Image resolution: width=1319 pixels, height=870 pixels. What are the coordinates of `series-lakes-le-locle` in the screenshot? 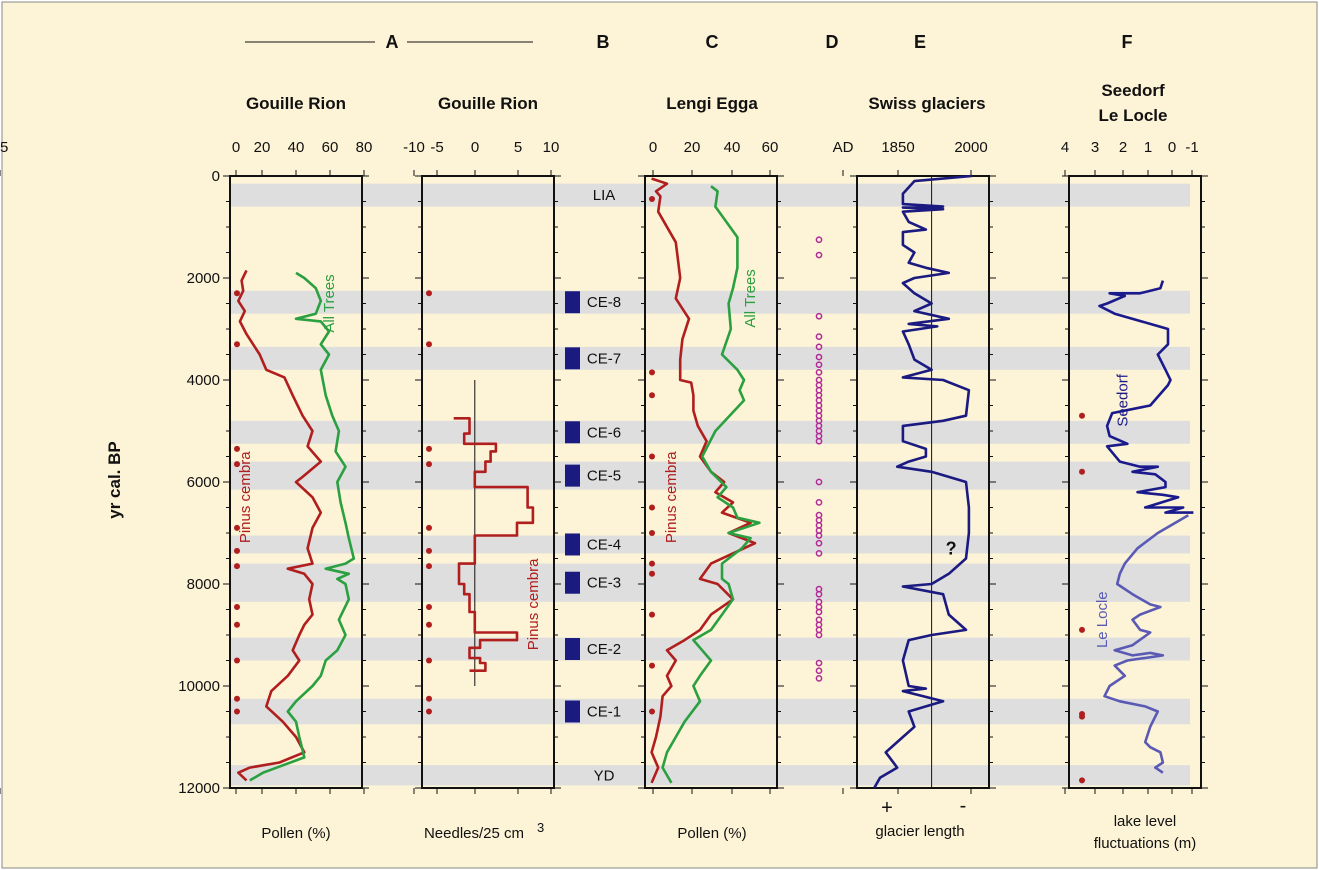 It's located at (1146, 644).